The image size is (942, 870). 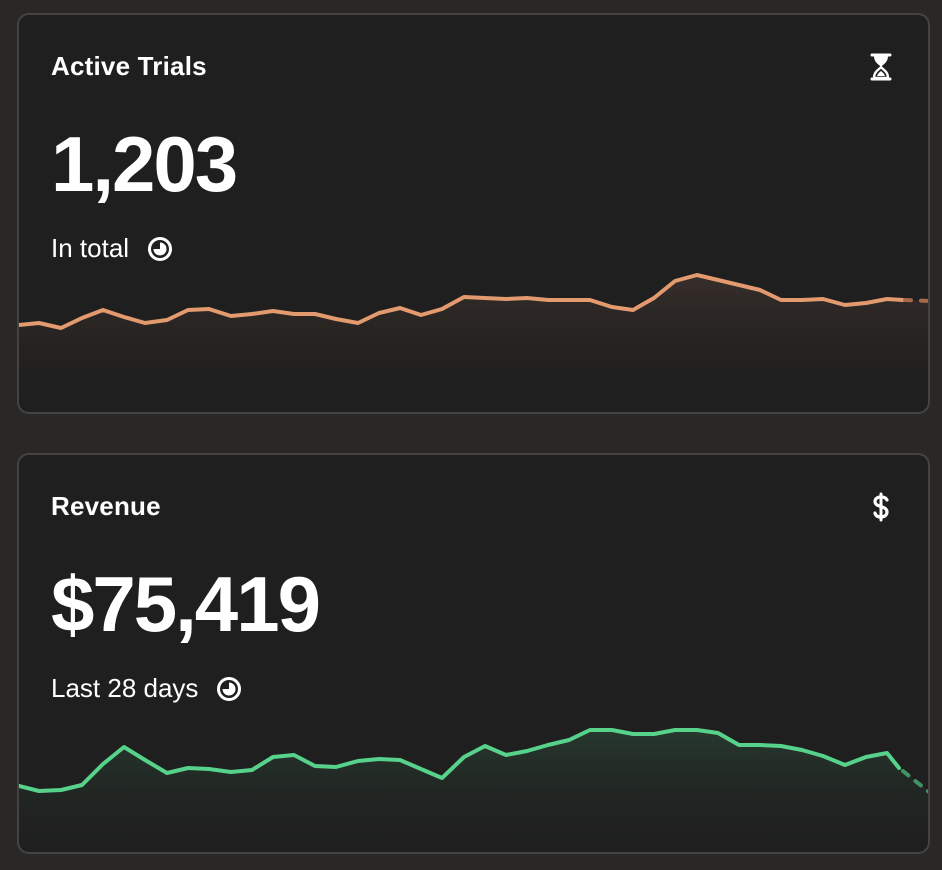 What do you see at coordinates (881, 507) in the screenshot?
I see `dollar-icon` at bounding box center [881, 507].